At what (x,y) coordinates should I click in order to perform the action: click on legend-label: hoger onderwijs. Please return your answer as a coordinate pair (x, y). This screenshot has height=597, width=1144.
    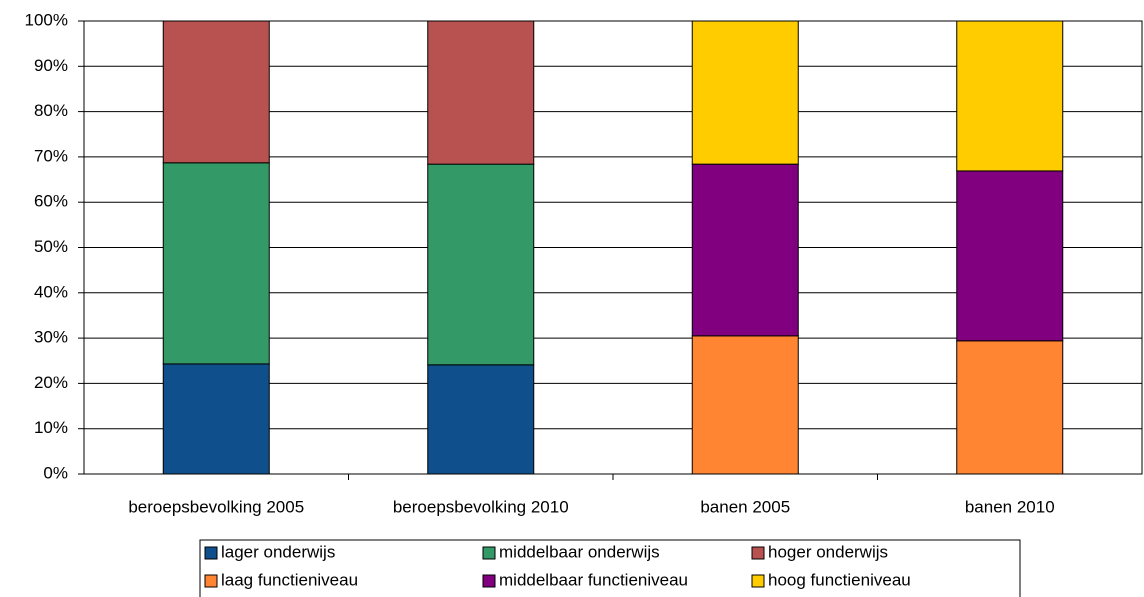
    Looking at the image, I should click on (828, 551).